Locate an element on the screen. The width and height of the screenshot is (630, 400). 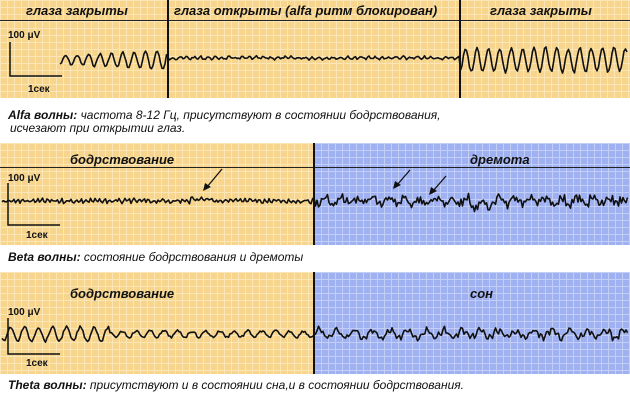
drowsy-segment is located at coordinates (472, 194).